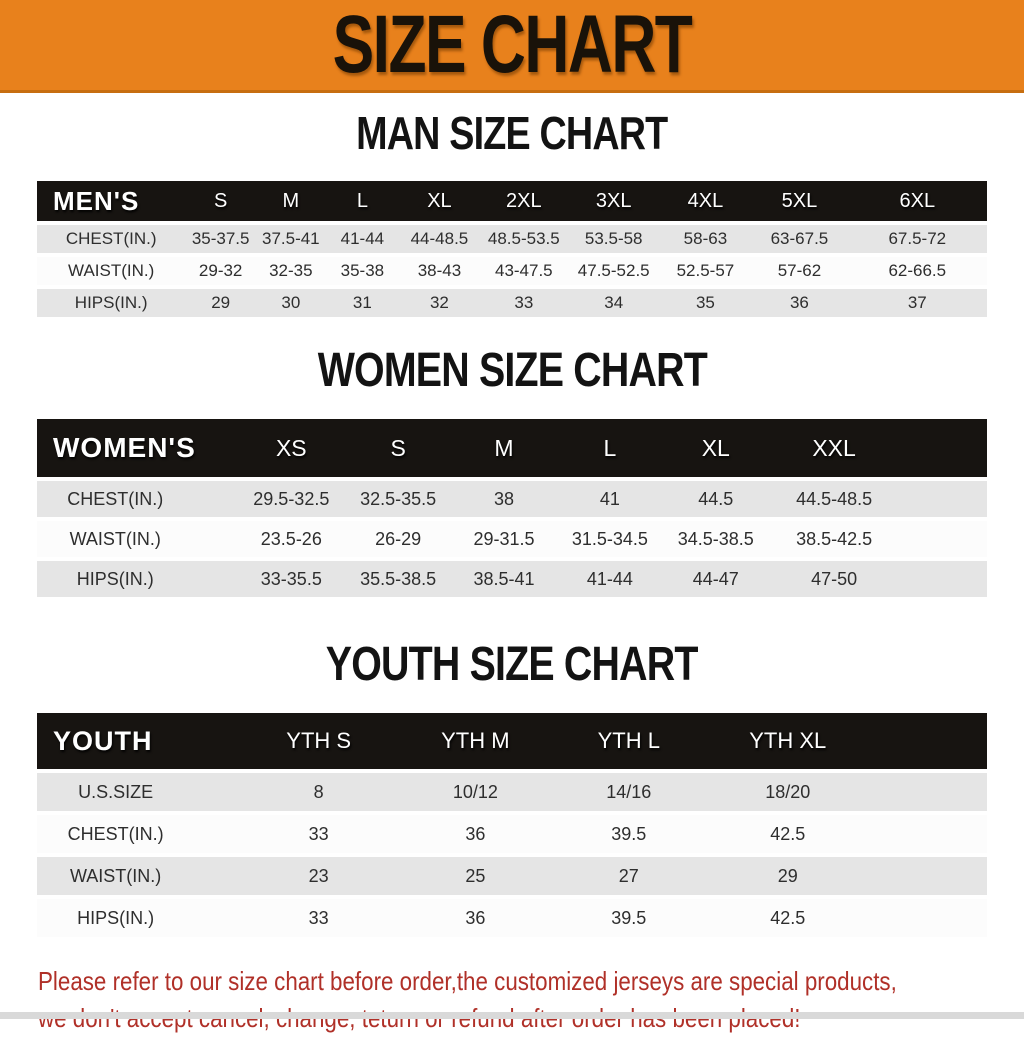 The width and height of the screenshot is (1024, 1037). What do you see at coordinates (475, 876) in the screenshot?
I see `youth-cell-value: 25` at bounding box center [475, 876].